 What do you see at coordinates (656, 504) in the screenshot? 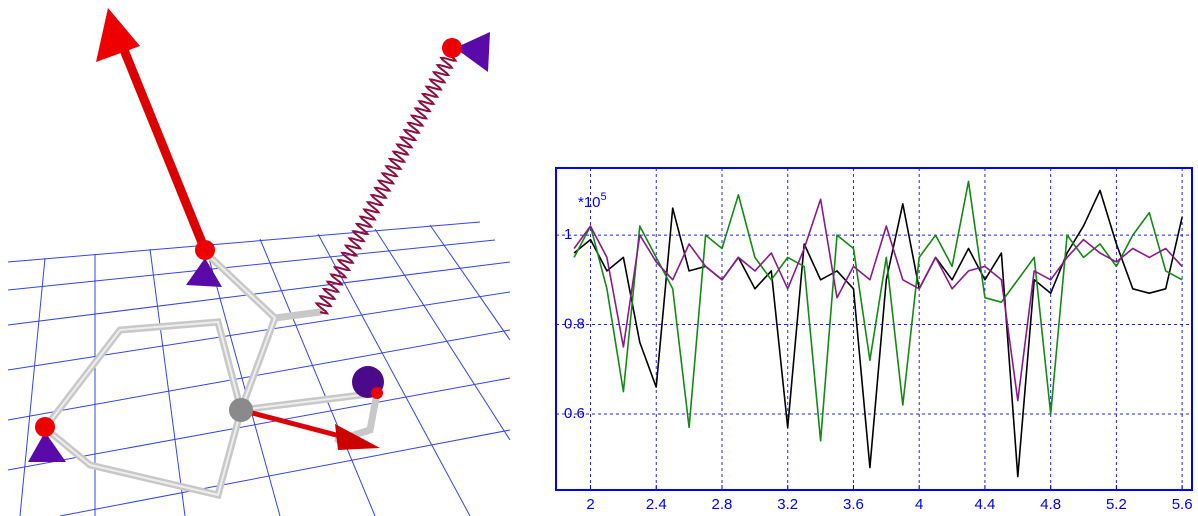
I see `x-tick-label: 2.4` at bounding box center [656, 504].